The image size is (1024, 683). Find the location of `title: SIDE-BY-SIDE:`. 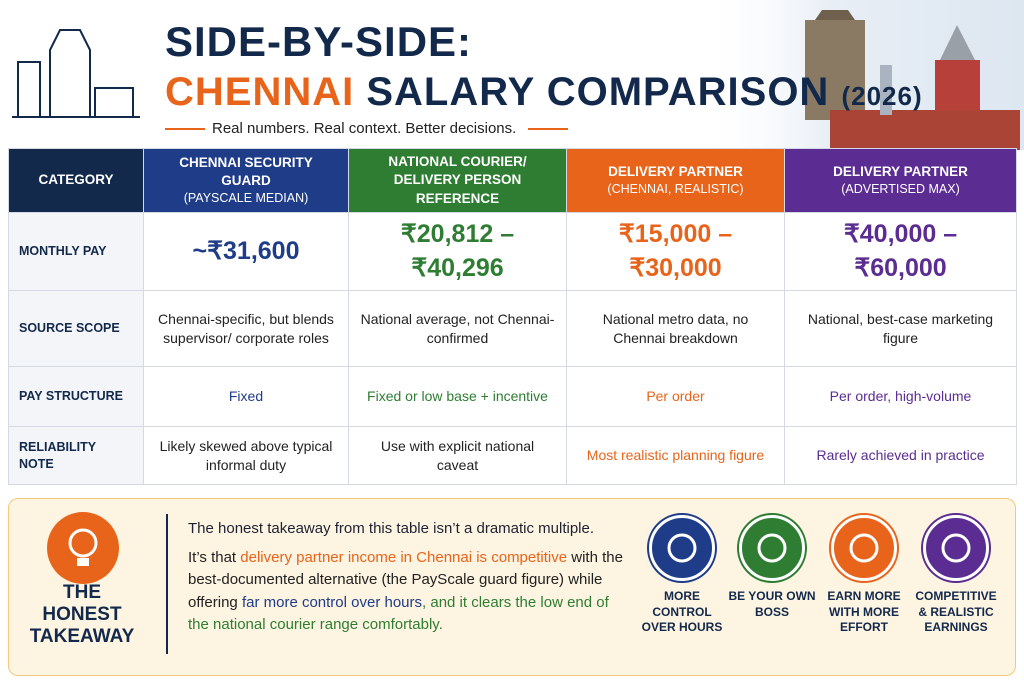

title: SIDE-BY-SIDE: is located at coordinates (319, 41).